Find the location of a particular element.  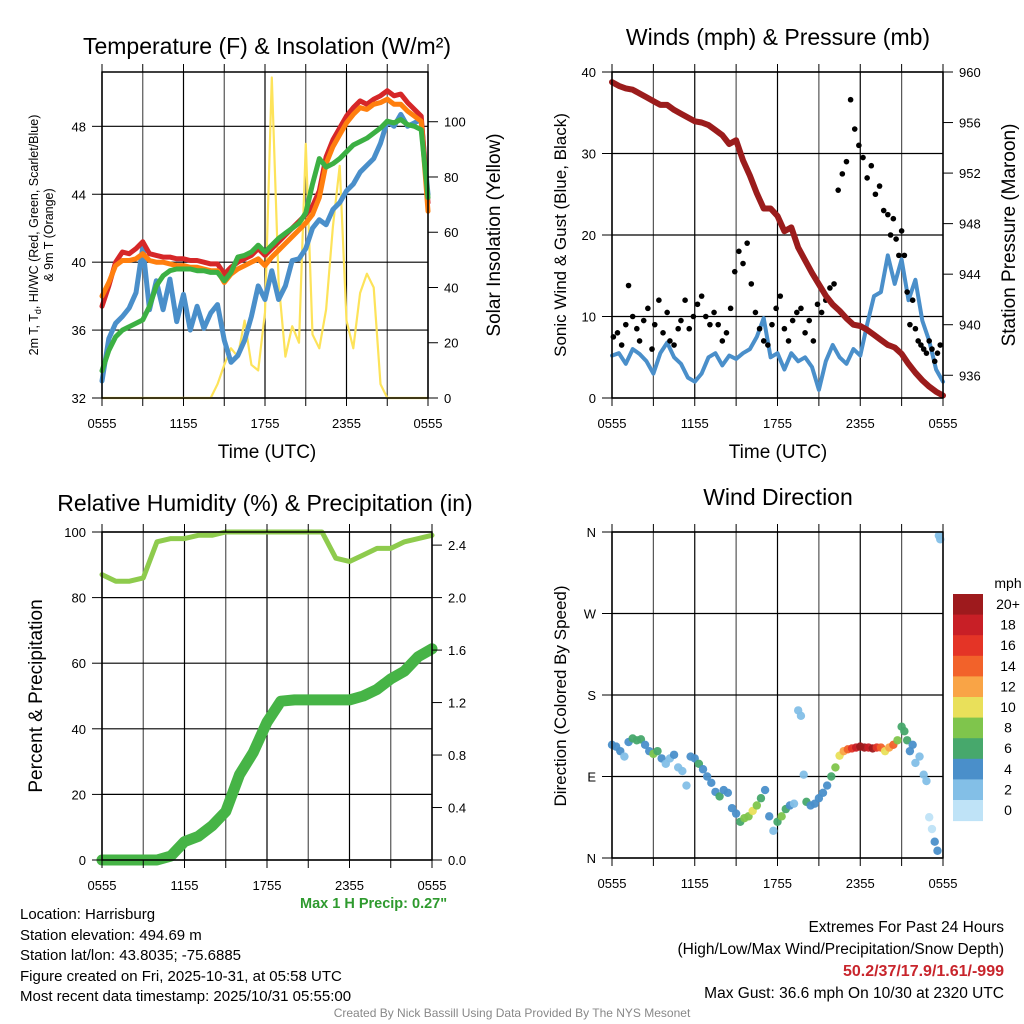

y2-tick-label: 960 is located at coordinates (970, 72).